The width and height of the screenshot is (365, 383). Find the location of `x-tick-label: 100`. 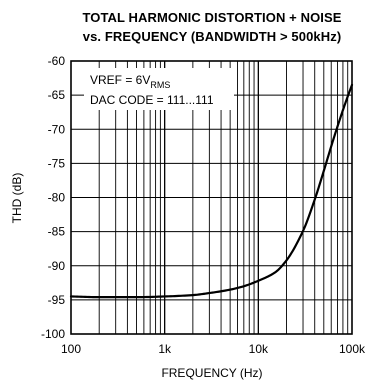

x-tick-label: 100 is located at coordinates (71, 349).